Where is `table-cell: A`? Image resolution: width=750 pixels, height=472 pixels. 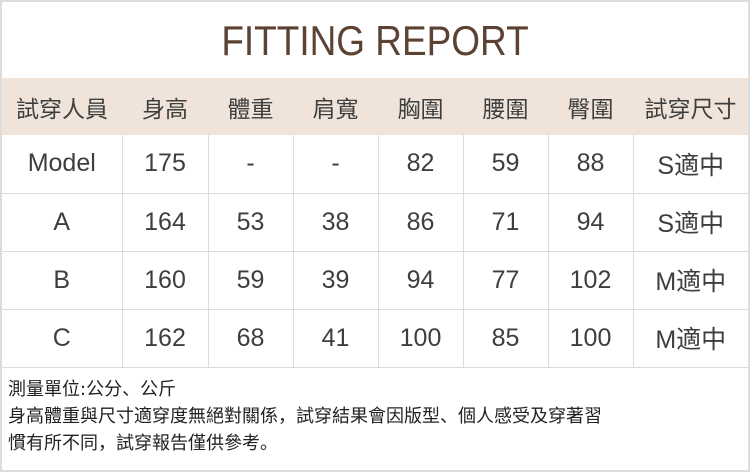 table-cell: A is located at coordinates (62, 222).